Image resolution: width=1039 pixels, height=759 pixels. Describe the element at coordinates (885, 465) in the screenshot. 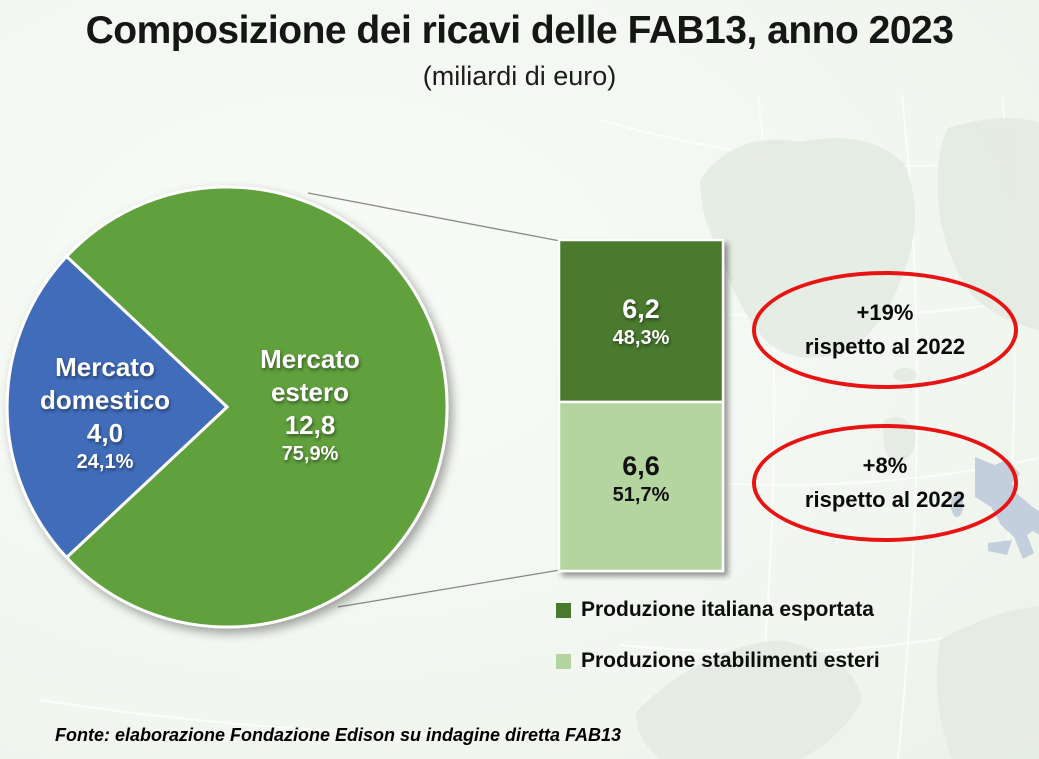

I see `annotation-line1: +8%` at that location.